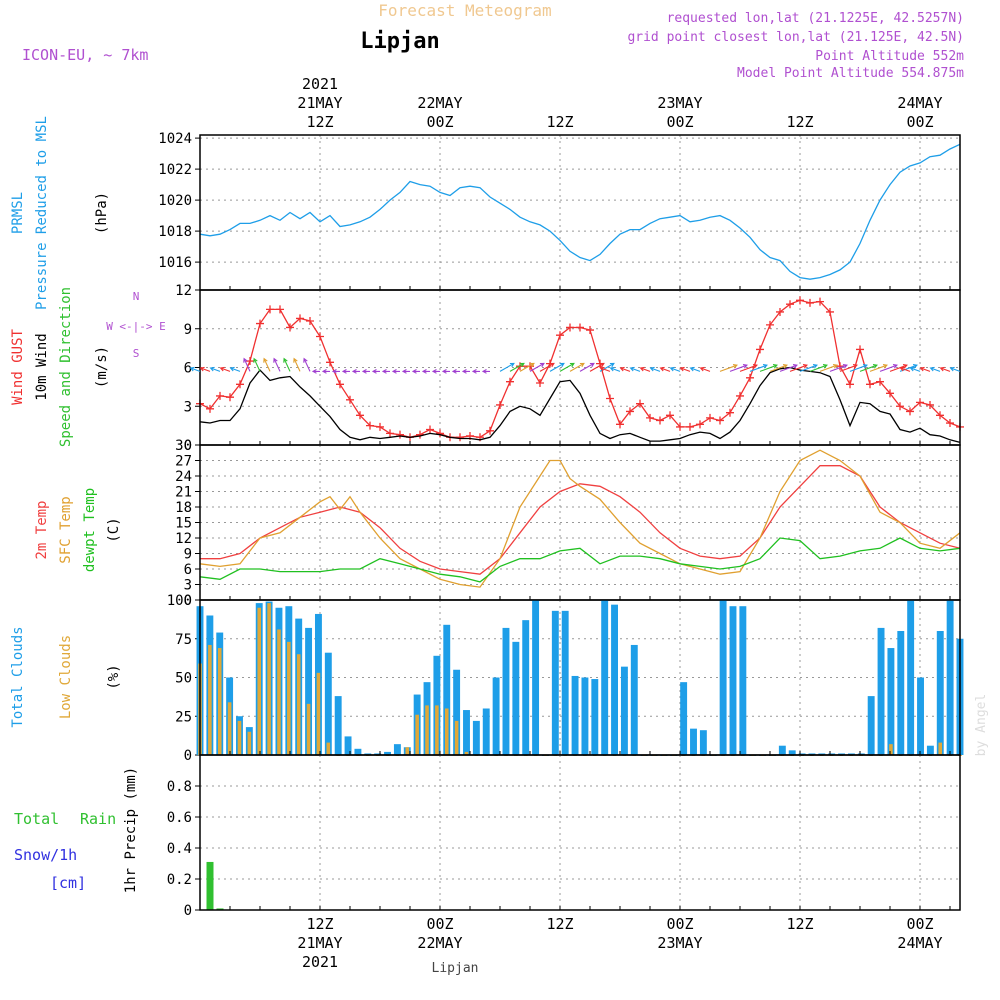 The image size is (1000, 1000). What do you see at coordinates (455, 968) in the screenshot?
I see `footer-location: Lipjan` at bounding box center [455, 968].